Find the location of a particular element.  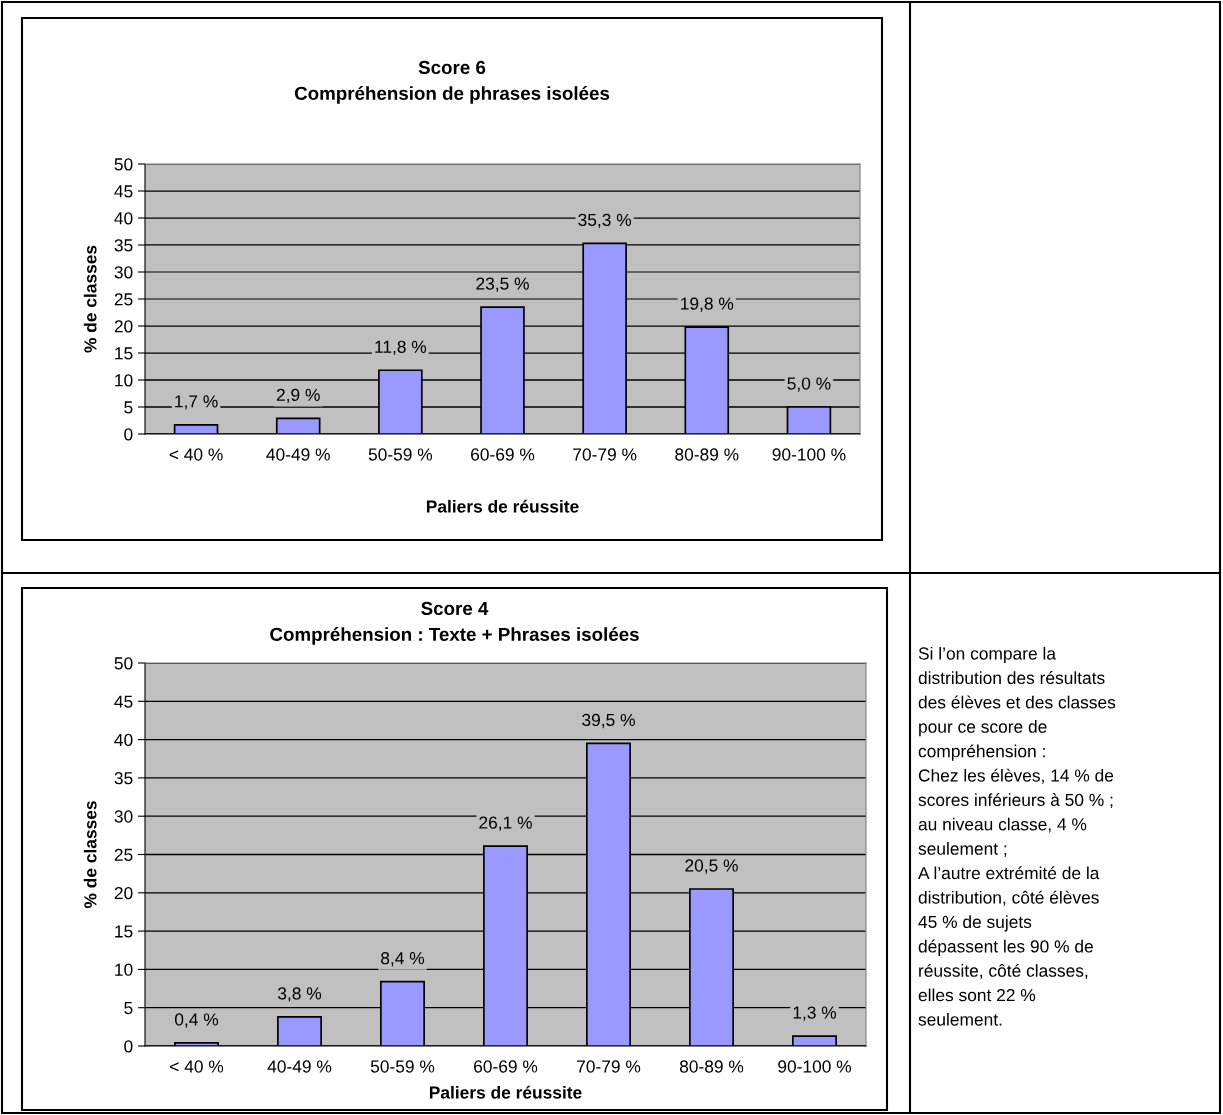

text: A l’autre extrémité de la is located at coordinates (1009, 873).